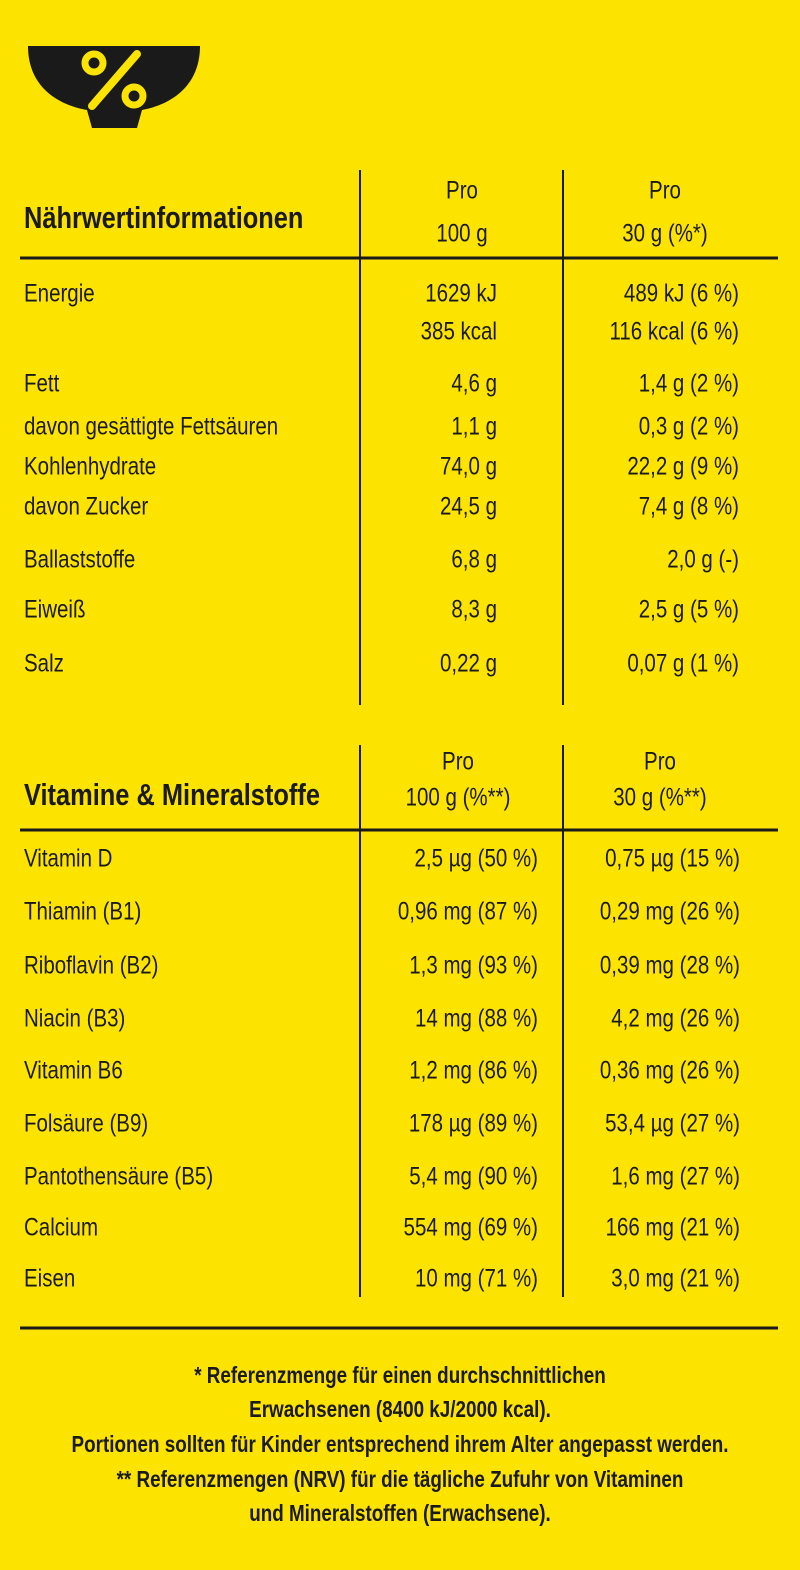 This screenshot has width=800, height=1570. What do you see at coordinates (172, 795) in the screenshot?
I see `section-title-wrap: Vitamine & Mineralstoffe` at bounding box center [172, 795].